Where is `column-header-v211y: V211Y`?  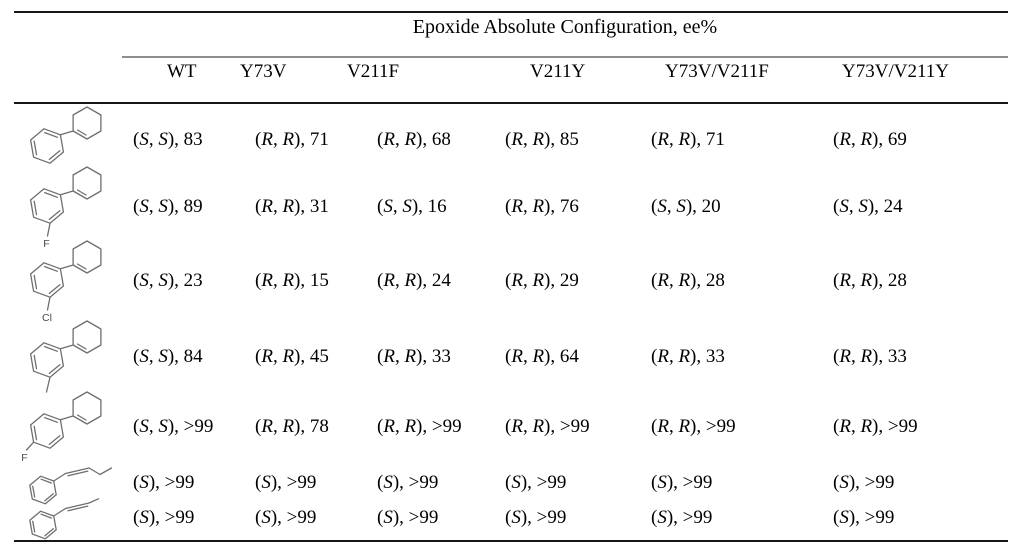
column-header-v211y: V211Y is located at coordinates (558, 71).